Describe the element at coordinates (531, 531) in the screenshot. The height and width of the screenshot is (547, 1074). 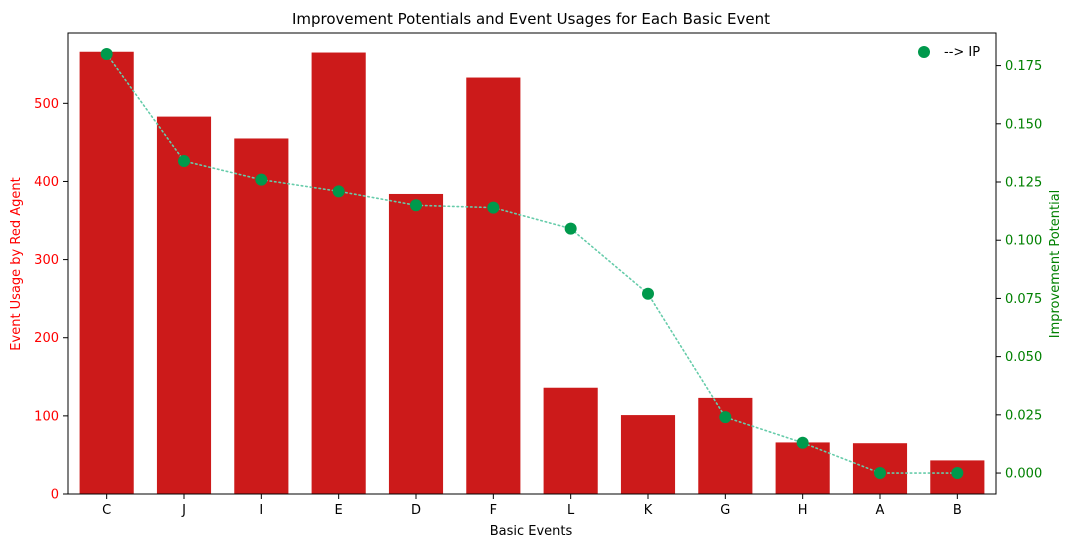
I see `x-axis-label: Basic Events` at that location.